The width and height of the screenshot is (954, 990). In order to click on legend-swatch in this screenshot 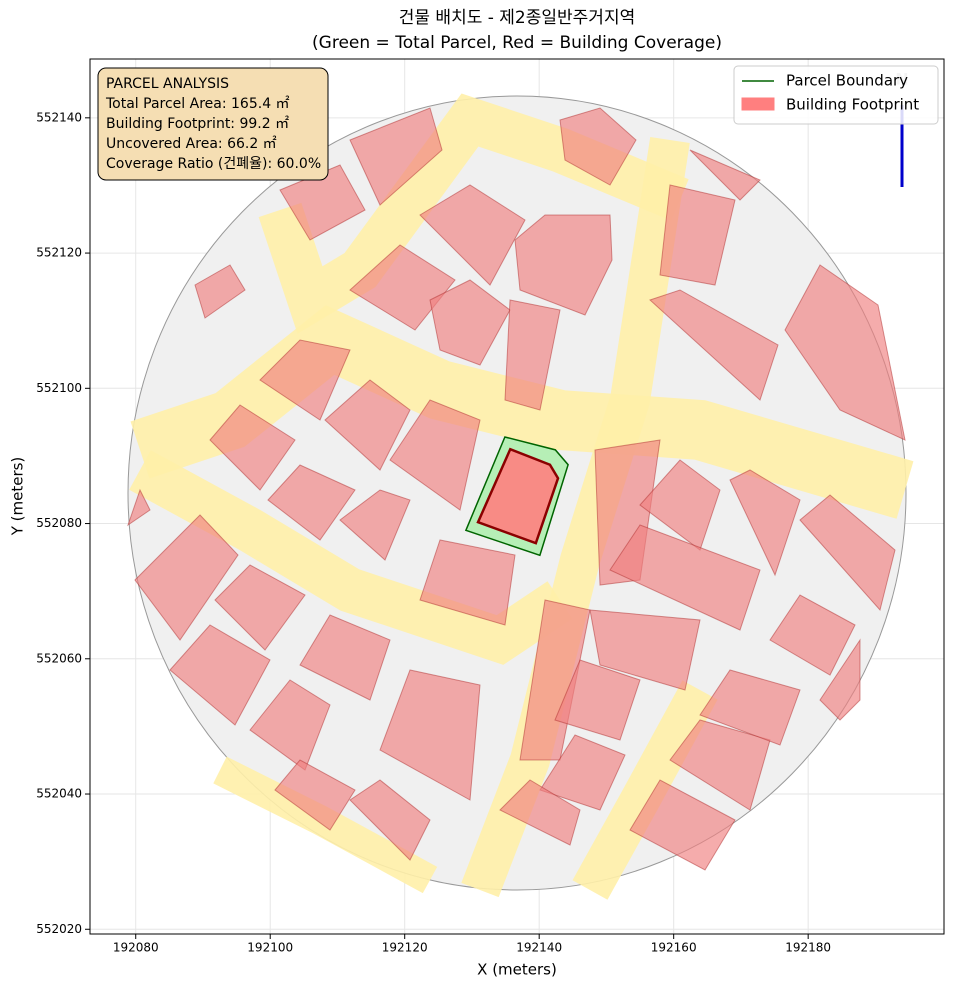, I will do `click(758, 104)`.